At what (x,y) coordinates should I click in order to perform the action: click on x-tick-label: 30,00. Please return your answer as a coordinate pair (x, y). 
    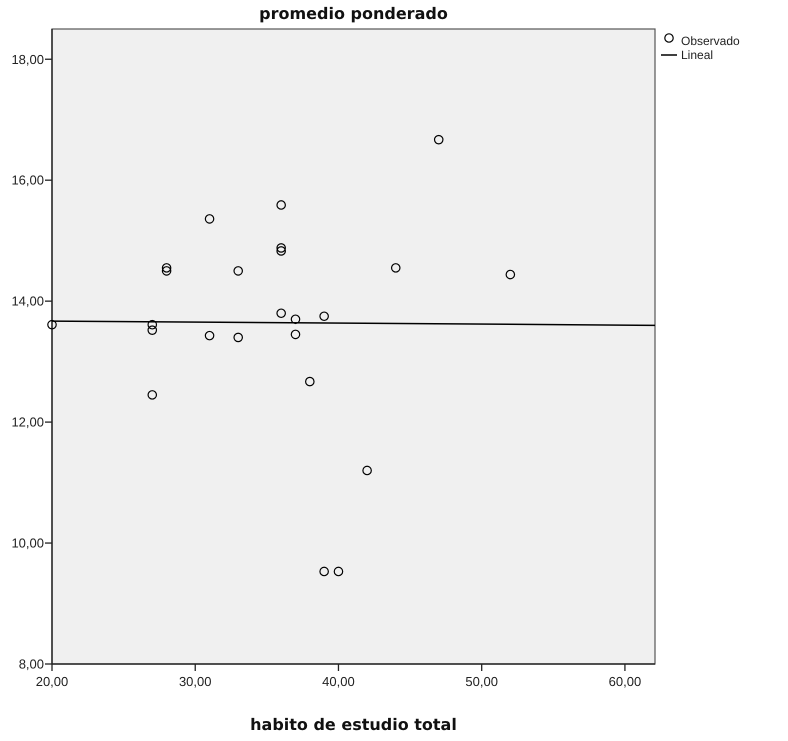
    Looking at the image, I should click on (195, 681).